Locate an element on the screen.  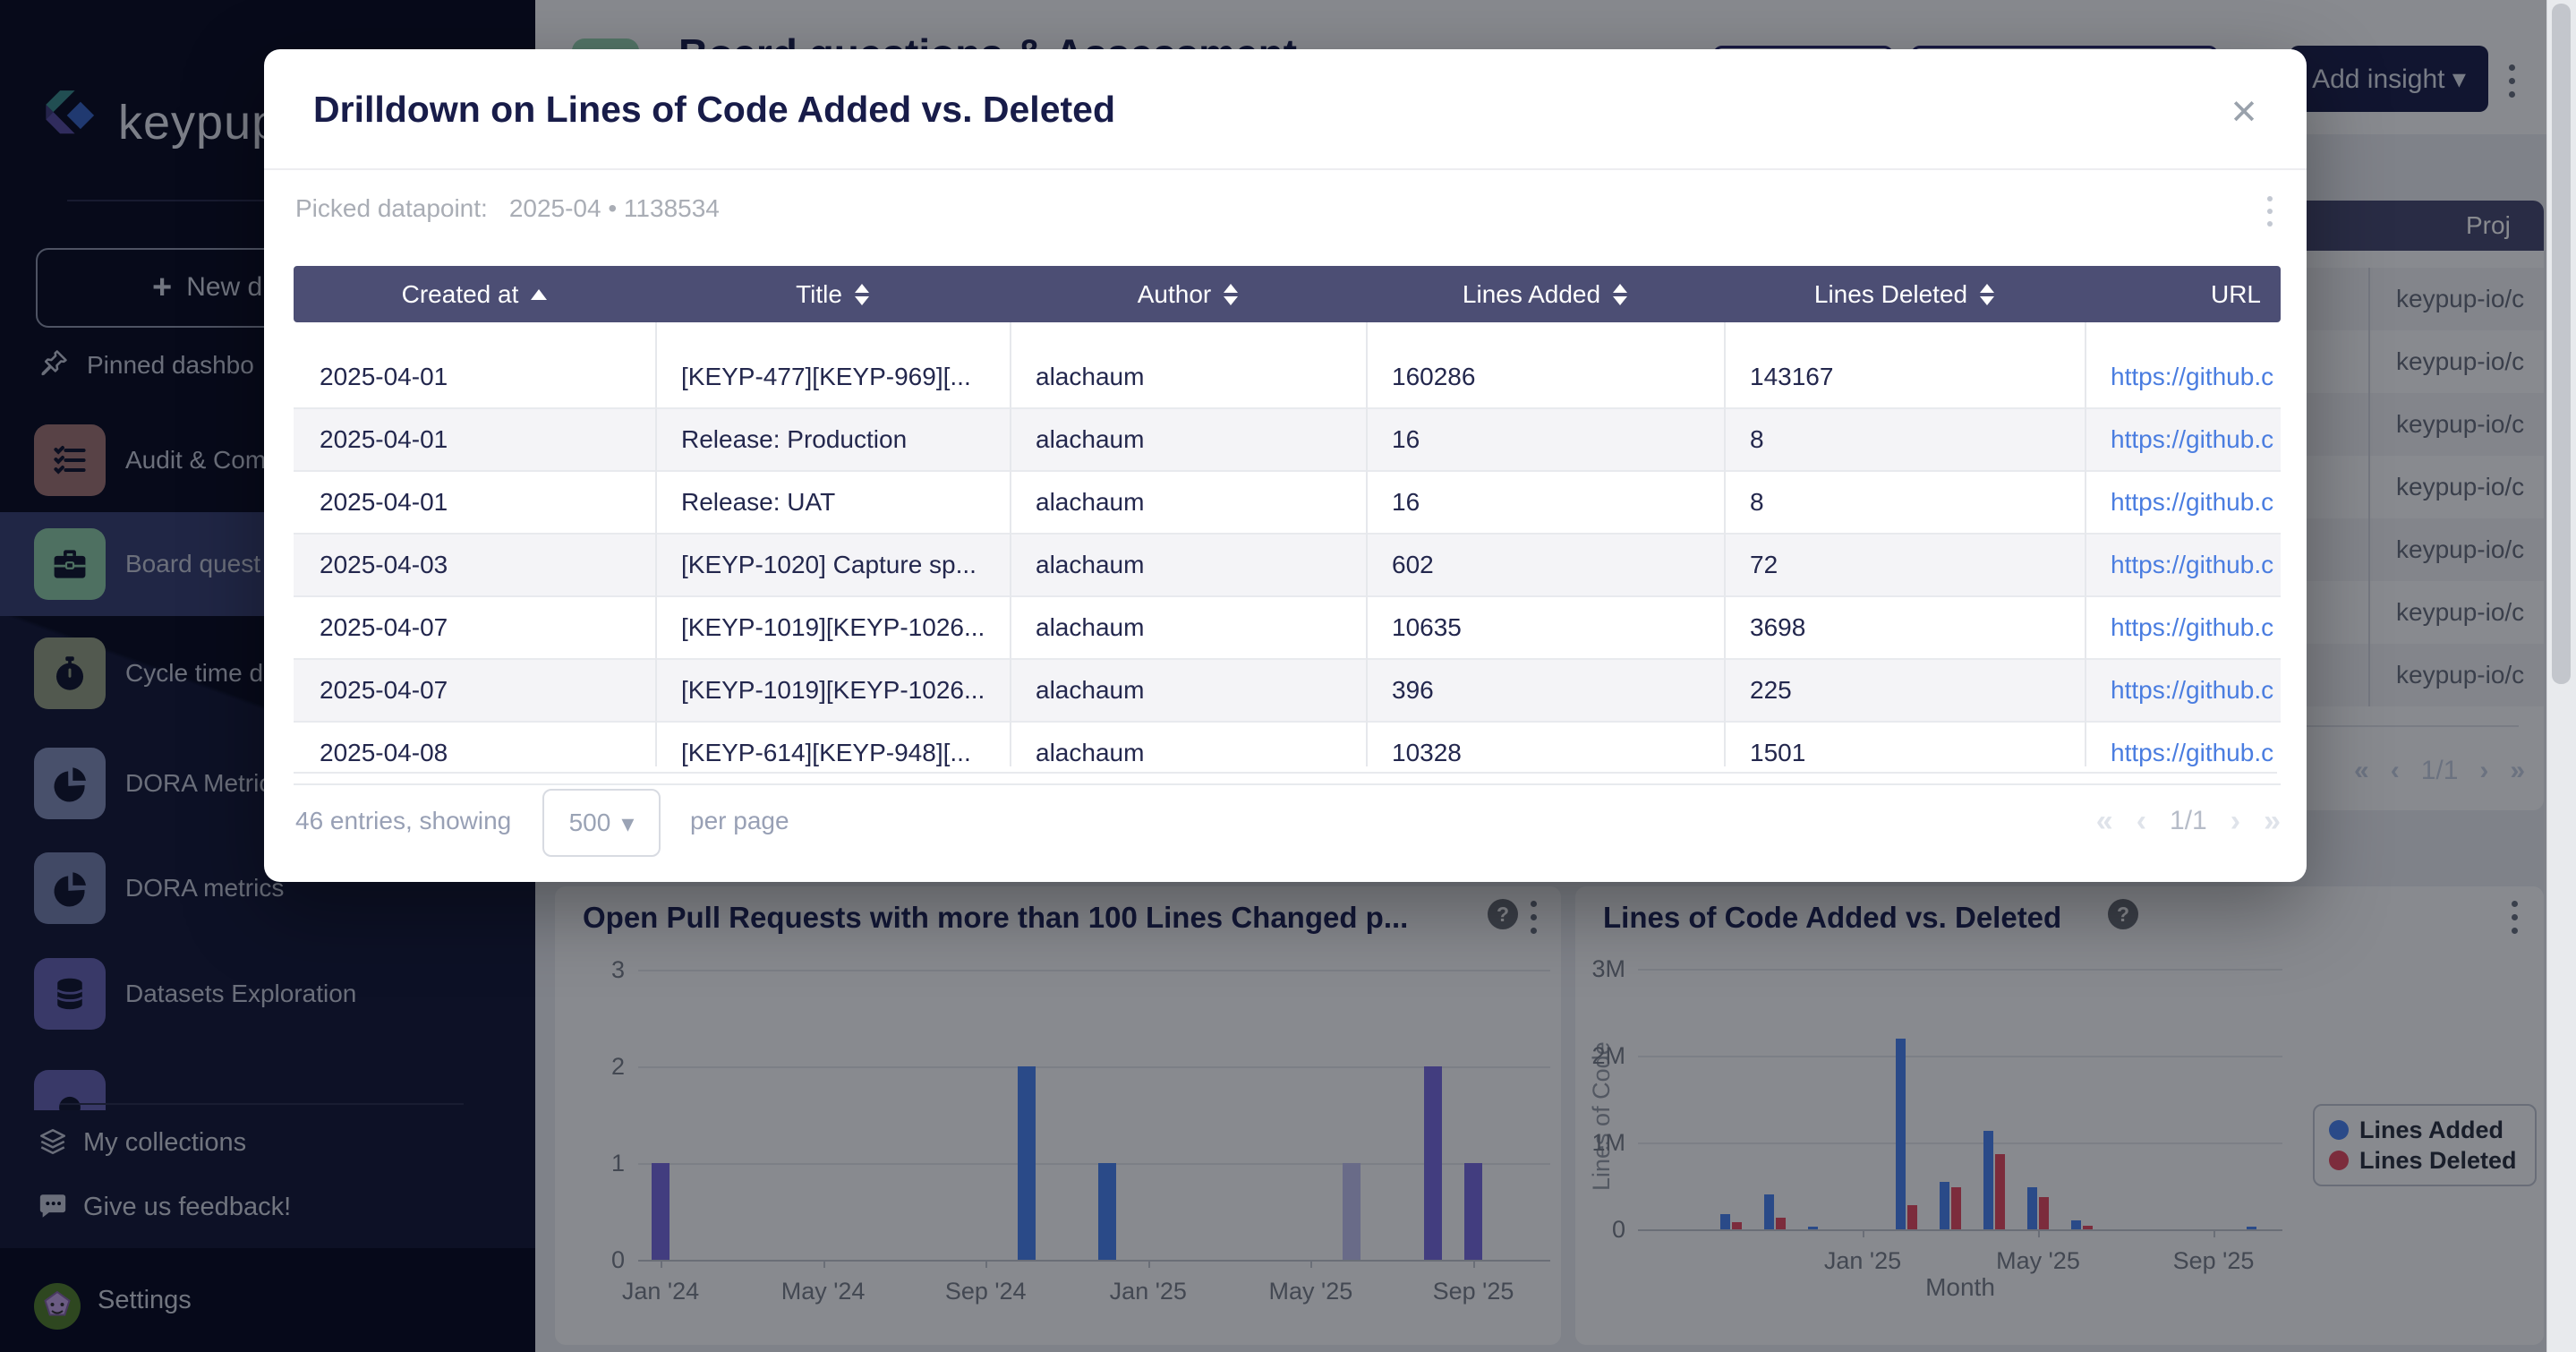
column-header-created-at: Created at is located at coordinates (474, 294).